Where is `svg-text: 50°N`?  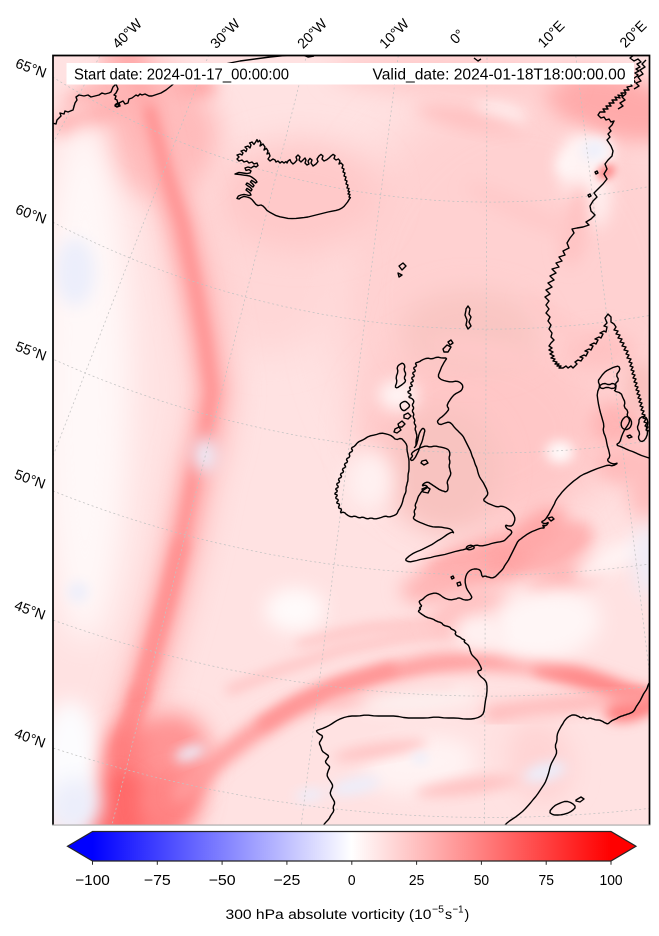 svg-text: 50°N is located at coordinates (29, 480).